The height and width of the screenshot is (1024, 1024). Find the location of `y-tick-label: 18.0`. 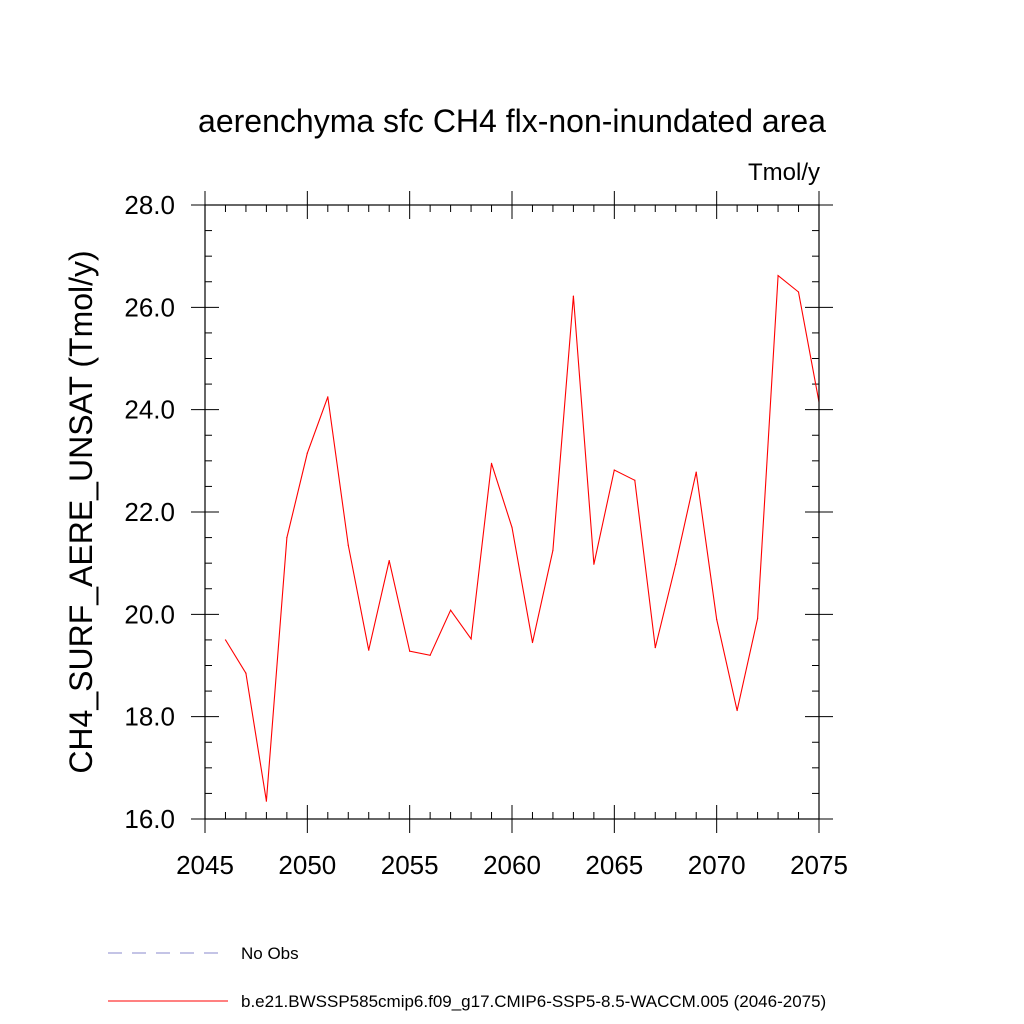

y-tick-label: 18.0 is located at coordinates (149, 717).